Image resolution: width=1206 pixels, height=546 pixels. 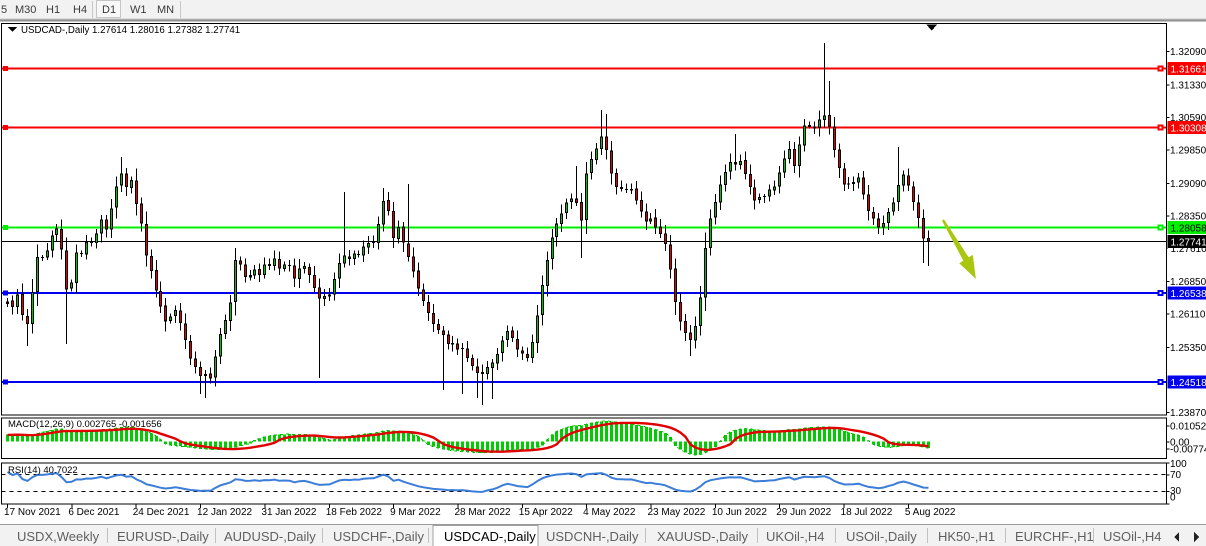 What do you see at coordinates (867, 512) in the screenshot?
I see `svg-text: 18 Jul 2022` at bounding box center [867, 512].